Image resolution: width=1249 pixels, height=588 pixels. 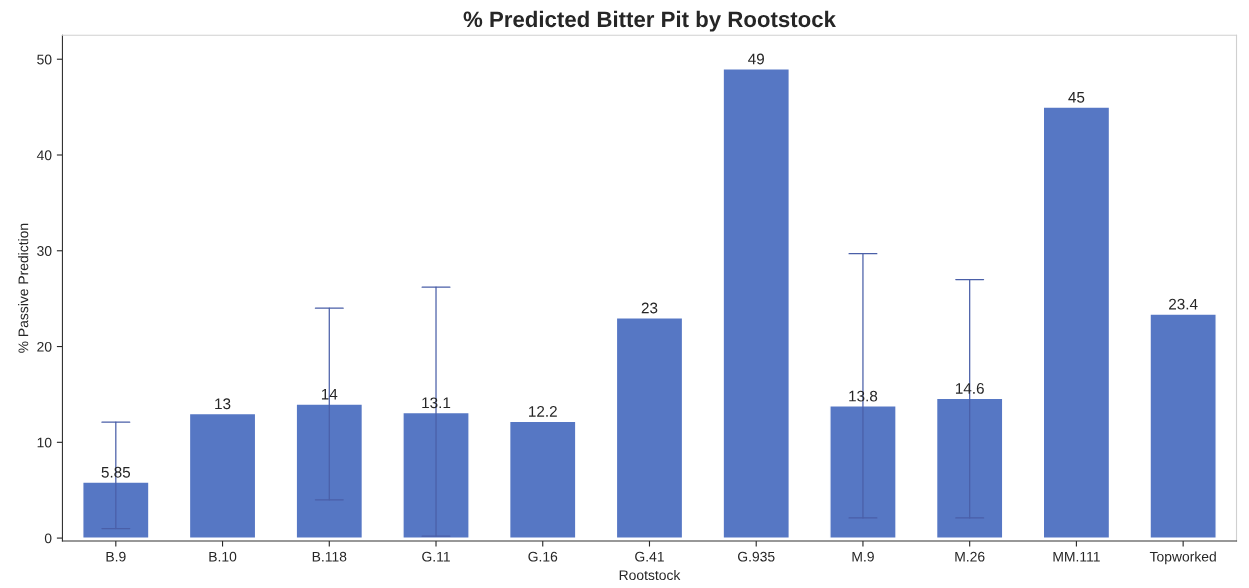 What do you see at coordinates (756, 59) in the screenshot?
I see `data-label: 49` at bounding box center [756, 59].